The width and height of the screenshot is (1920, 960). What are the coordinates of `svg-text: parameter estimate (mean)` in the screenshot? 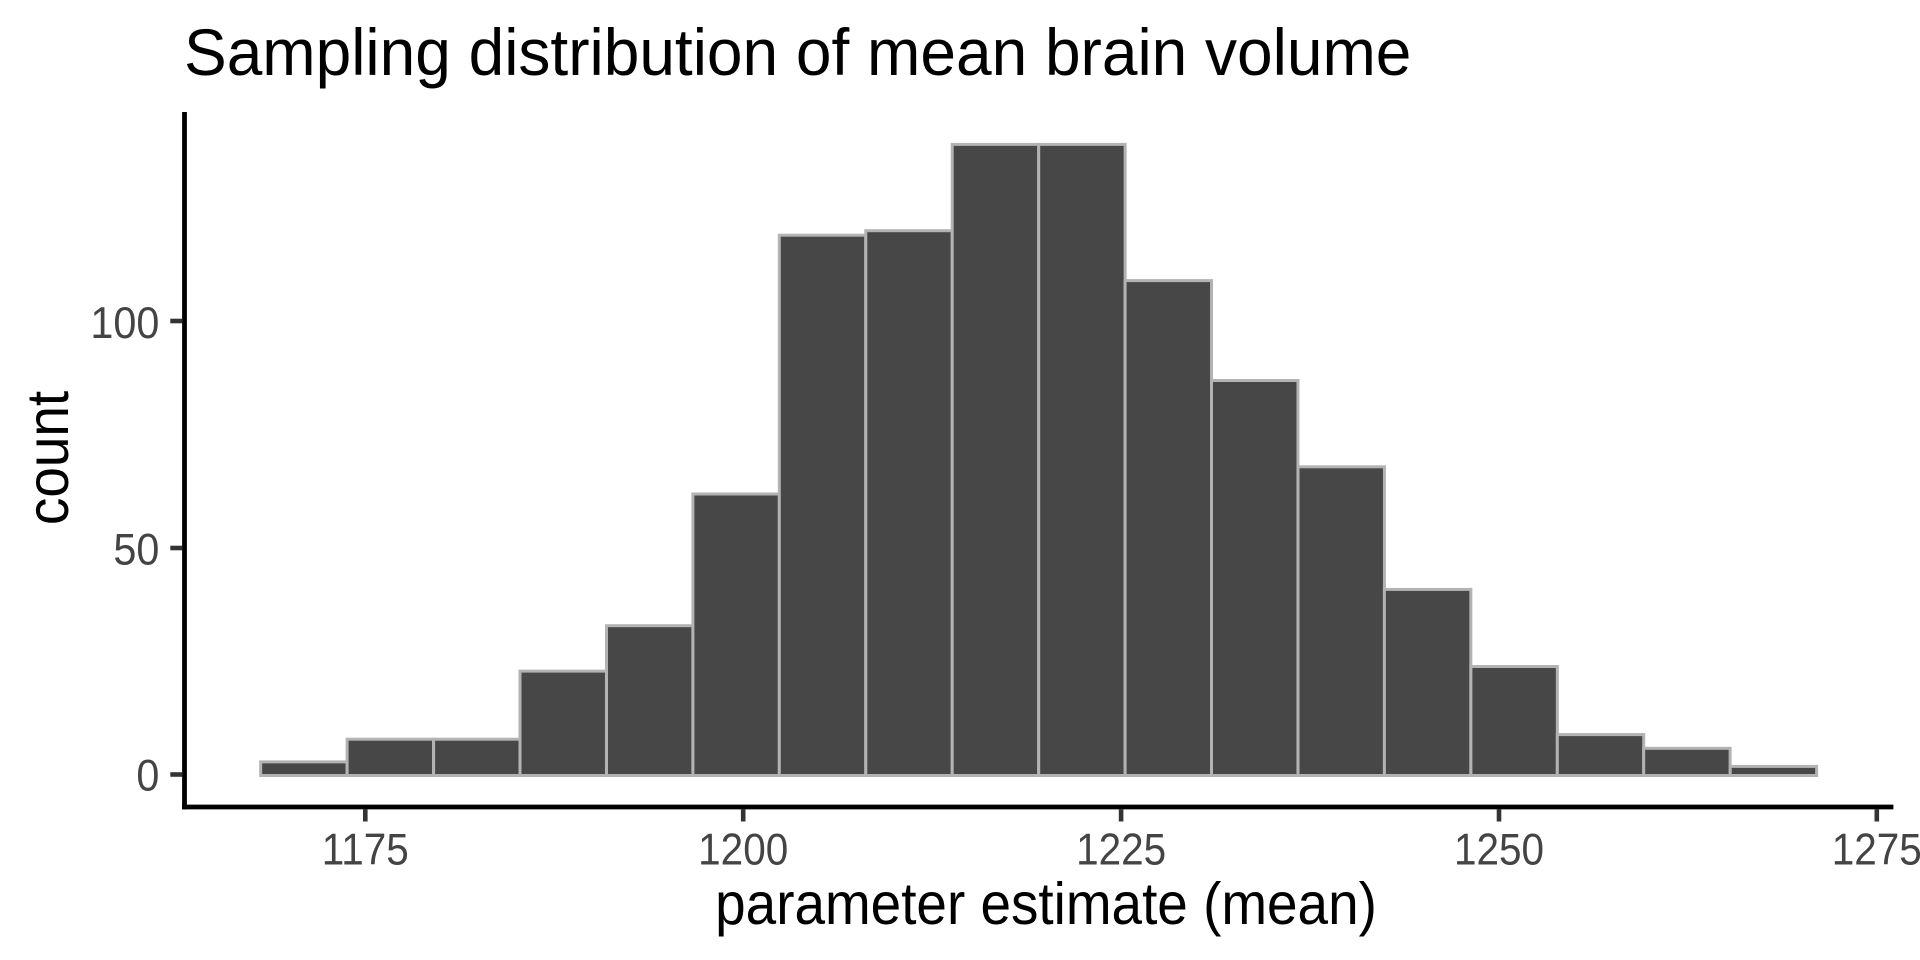 It's located at (1046, 904).